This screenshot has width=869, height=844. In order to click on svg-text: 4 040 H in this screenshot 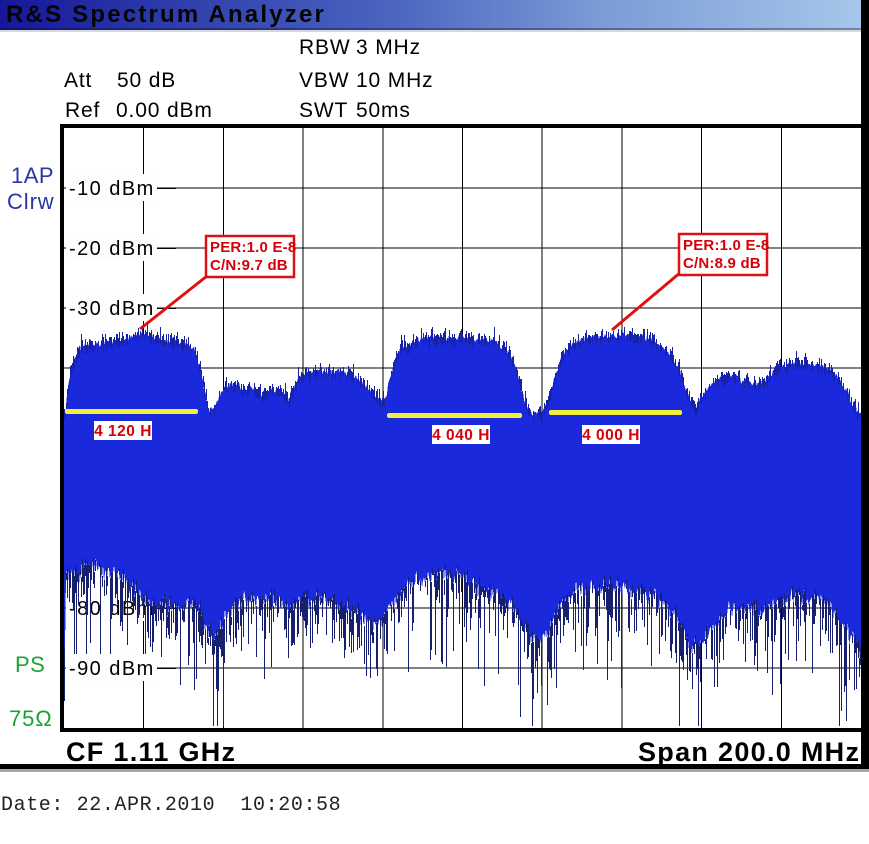, I will do `click(461, 435)`.